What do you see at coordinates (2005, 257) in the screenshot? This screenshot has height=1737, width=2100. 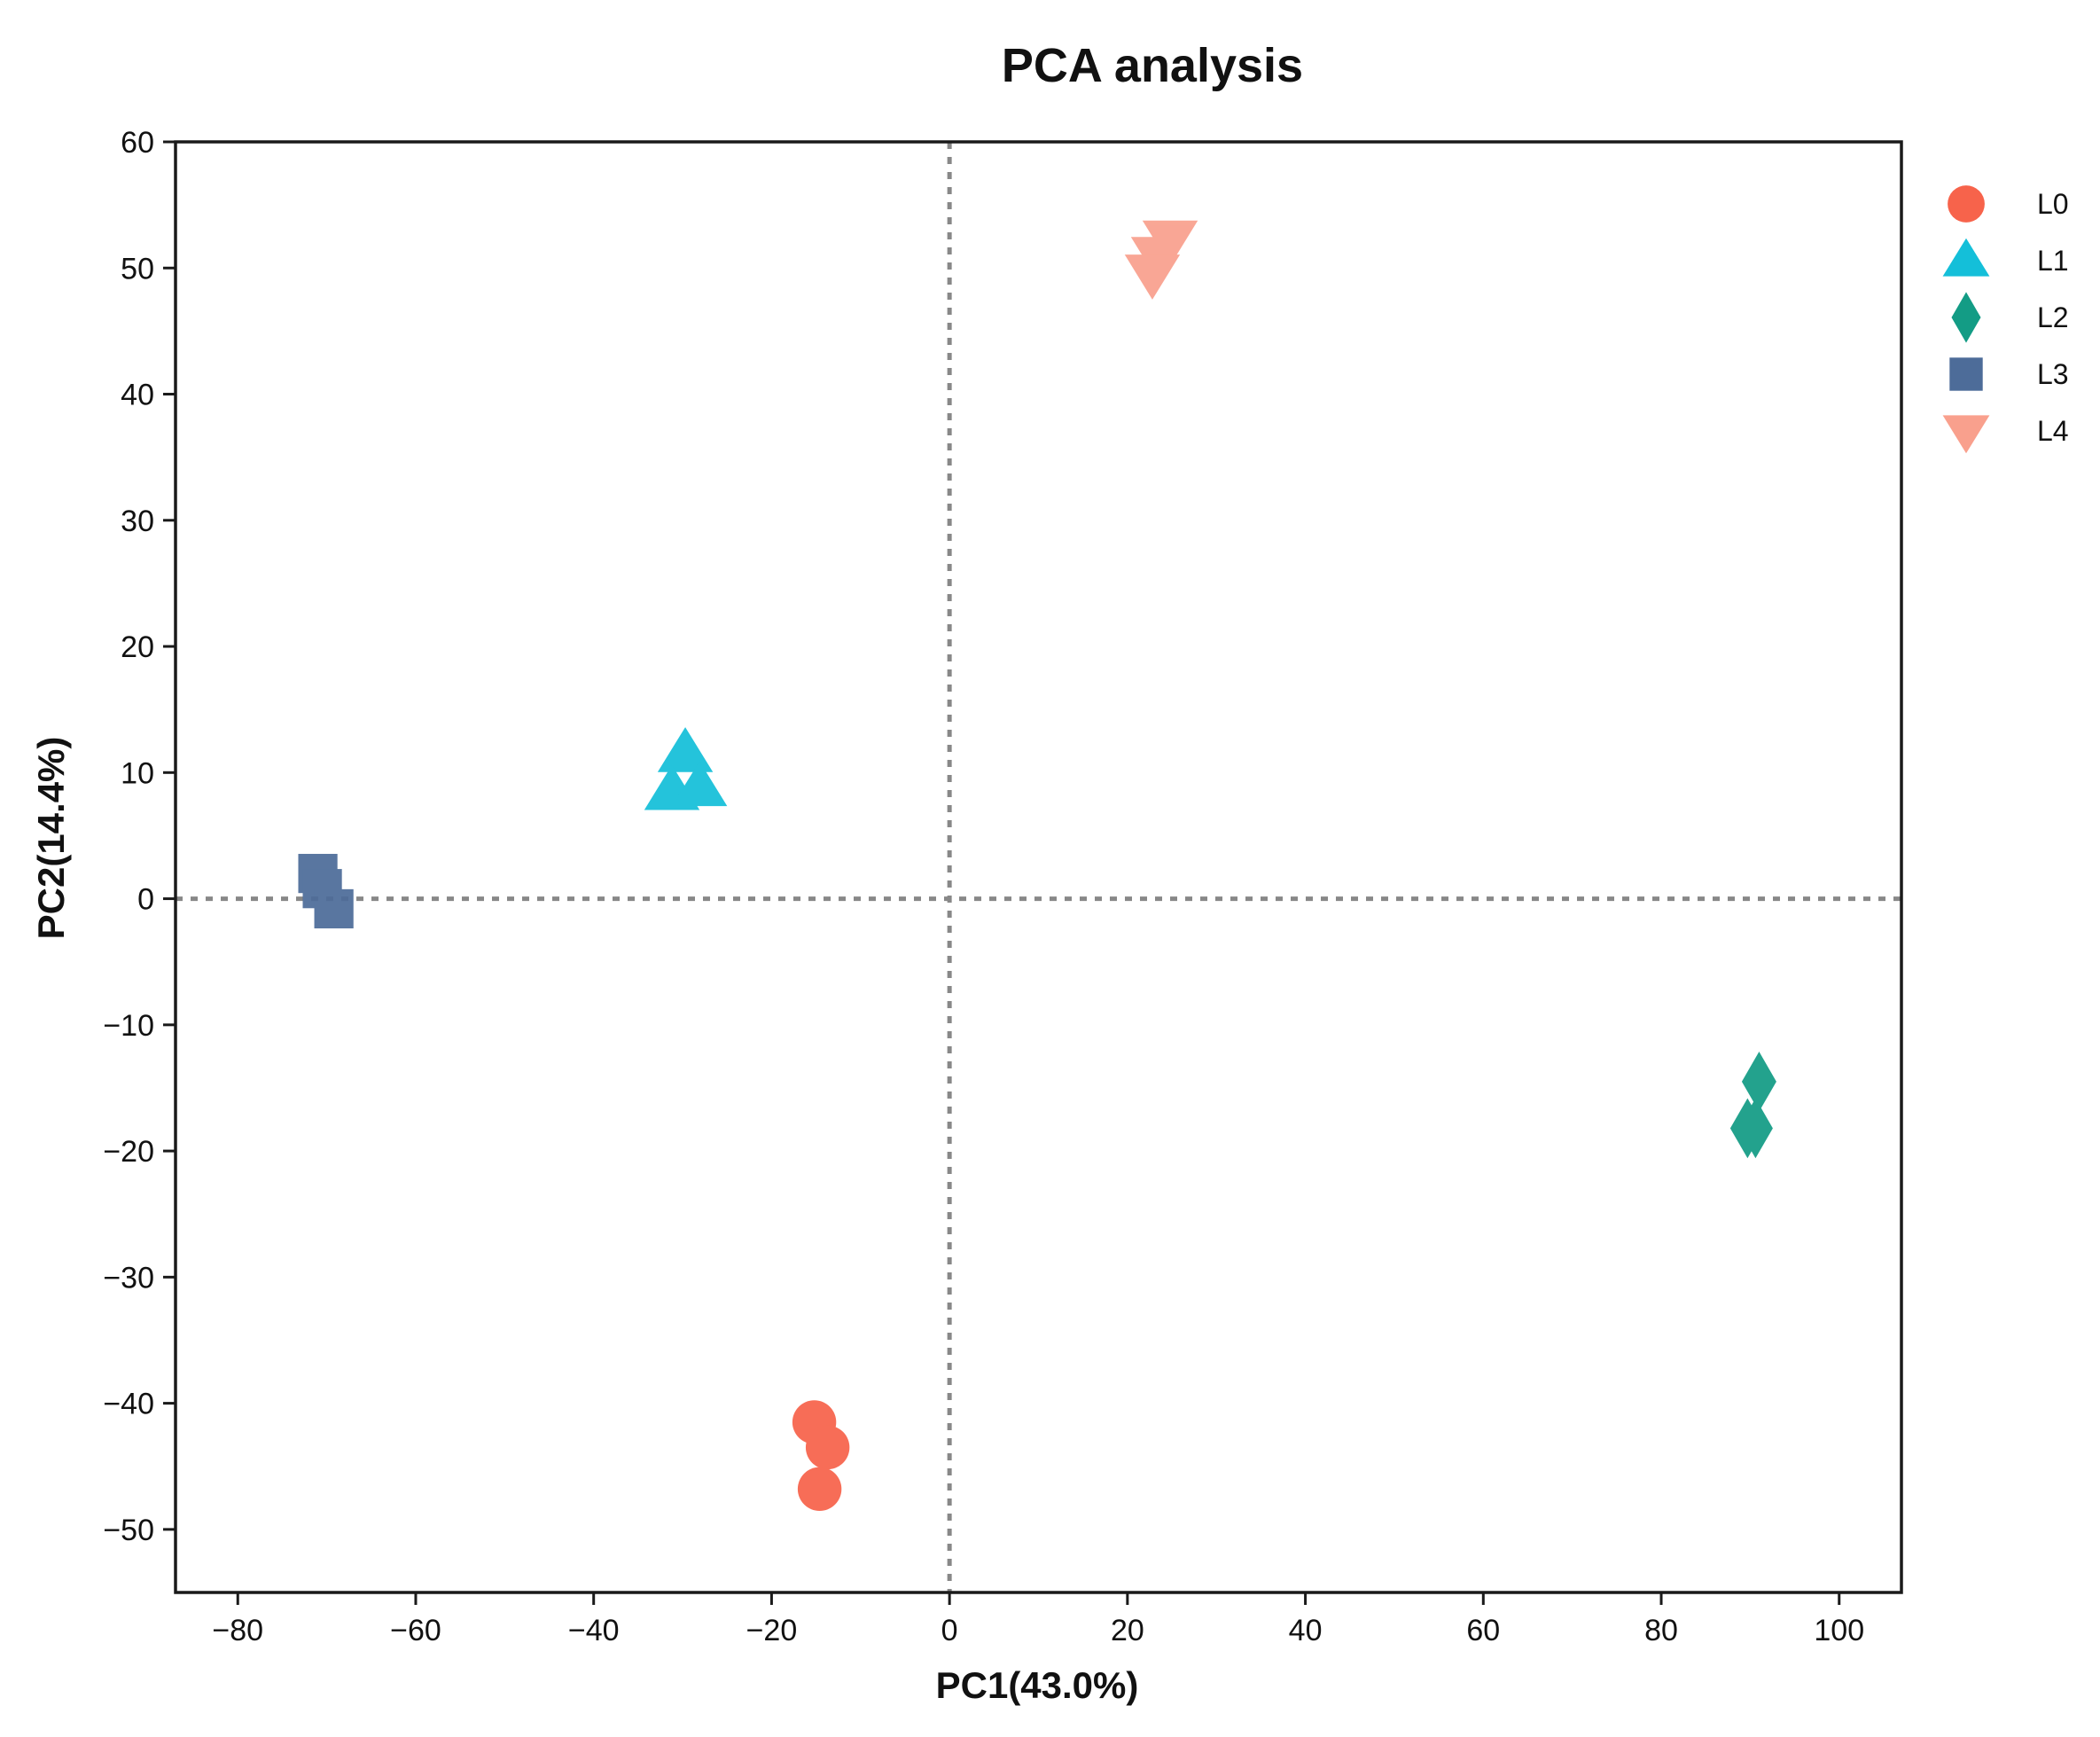 I see `legend-item-l1: L1` at bounding box center [2005, 257].